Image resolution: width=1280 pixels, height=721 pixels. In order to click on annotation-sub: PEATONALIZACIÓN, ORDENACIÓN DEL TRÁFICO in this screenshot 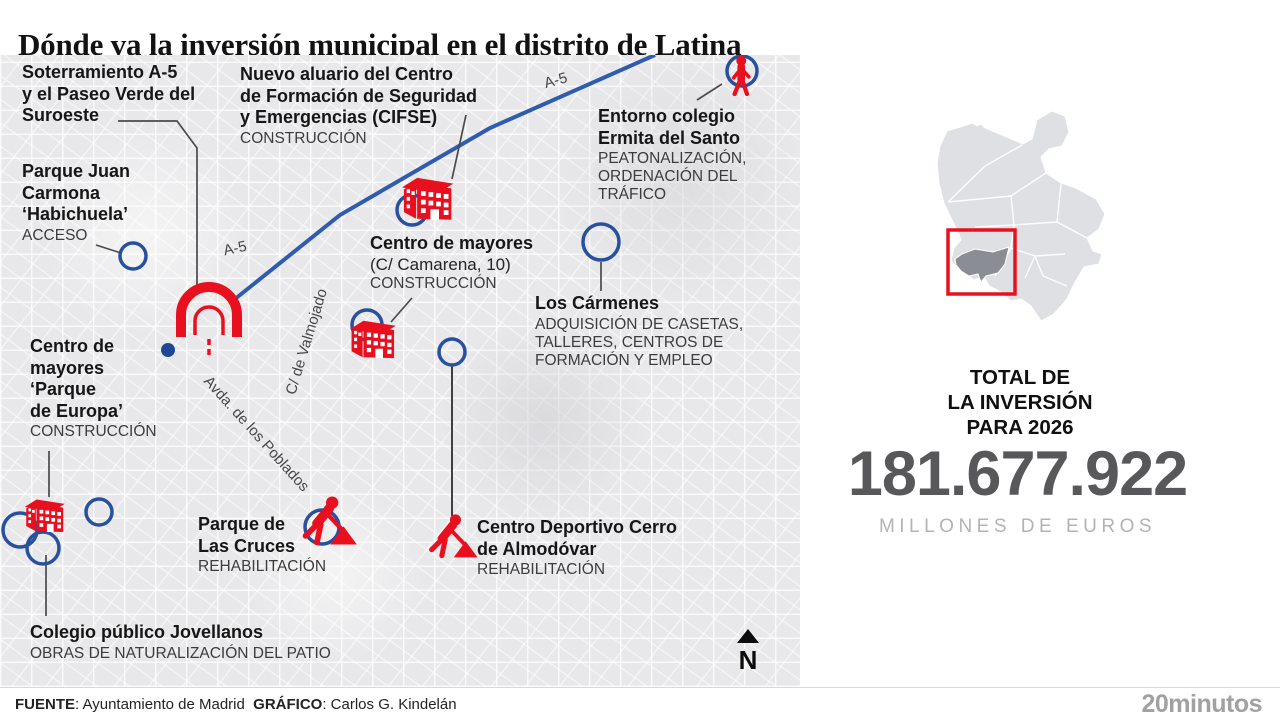, I will do `click(672, 177)`.